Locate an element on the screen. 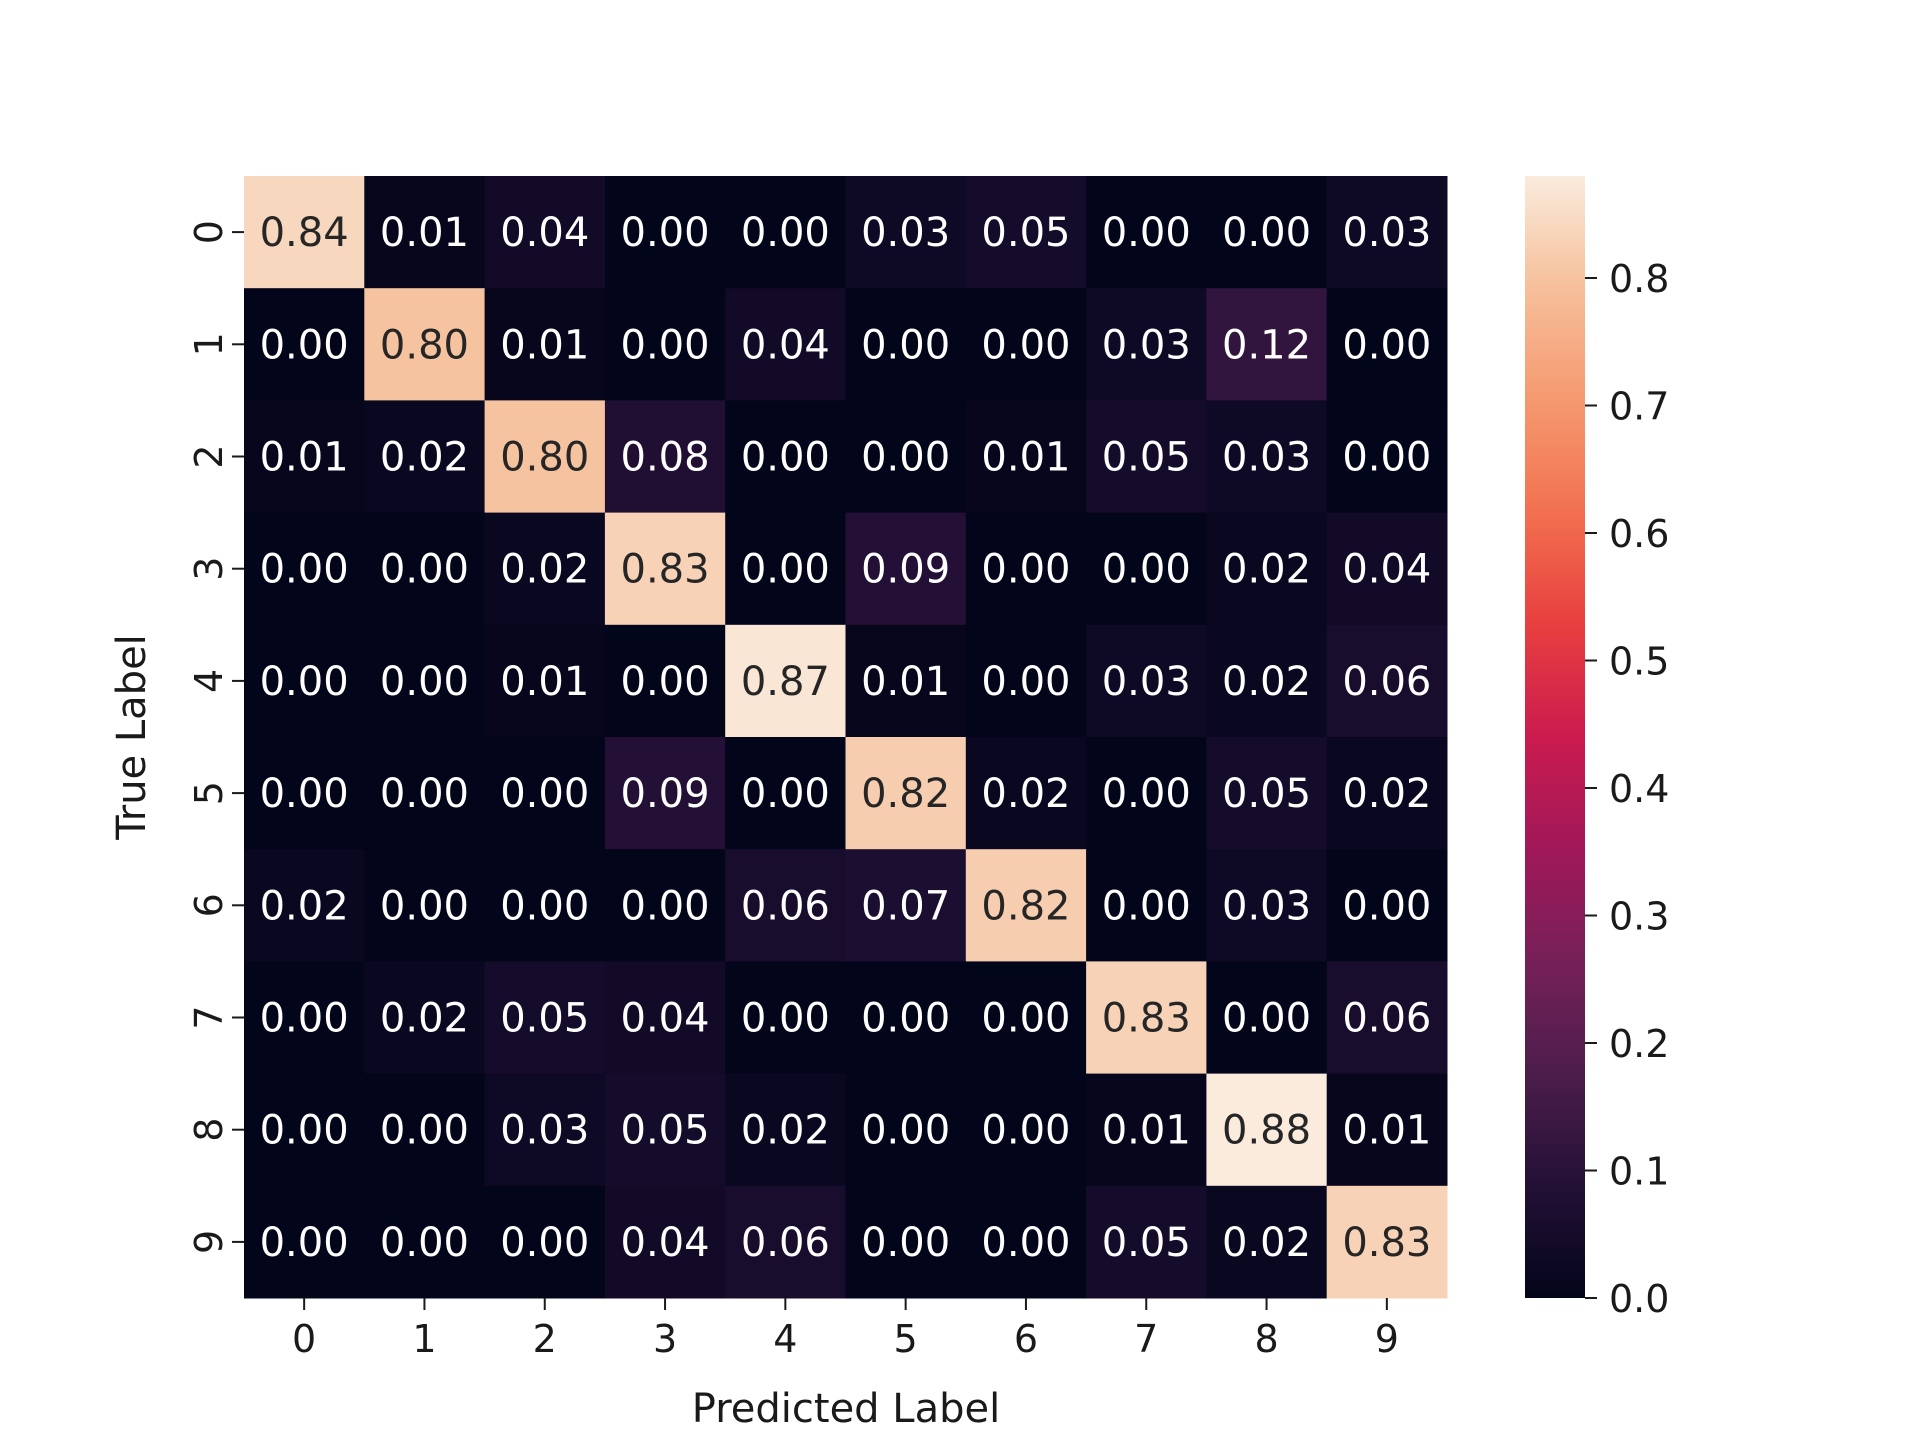 This screenshot has width=1920, height=1440. colorbar-tick-label: 0.7 is located at coordinates (1639, 407).